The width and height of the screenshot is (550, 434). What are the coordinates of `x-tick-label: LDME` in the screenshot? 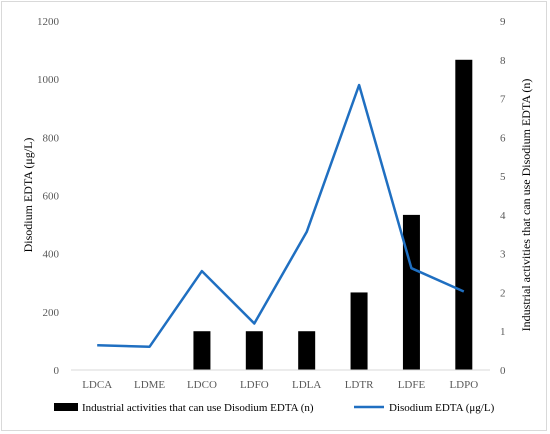 It's located at (149, 385).